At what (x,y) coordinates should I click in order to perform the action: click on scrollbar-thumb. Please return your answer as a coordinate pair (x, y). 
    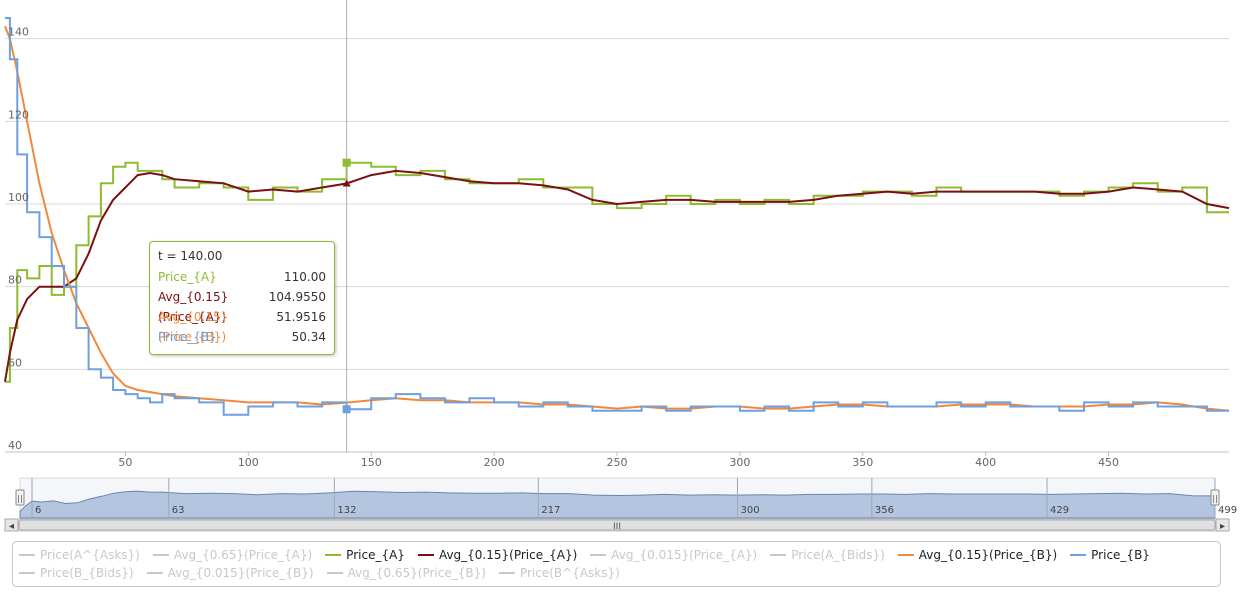
    Looking at the image, I should click on (617, 525).